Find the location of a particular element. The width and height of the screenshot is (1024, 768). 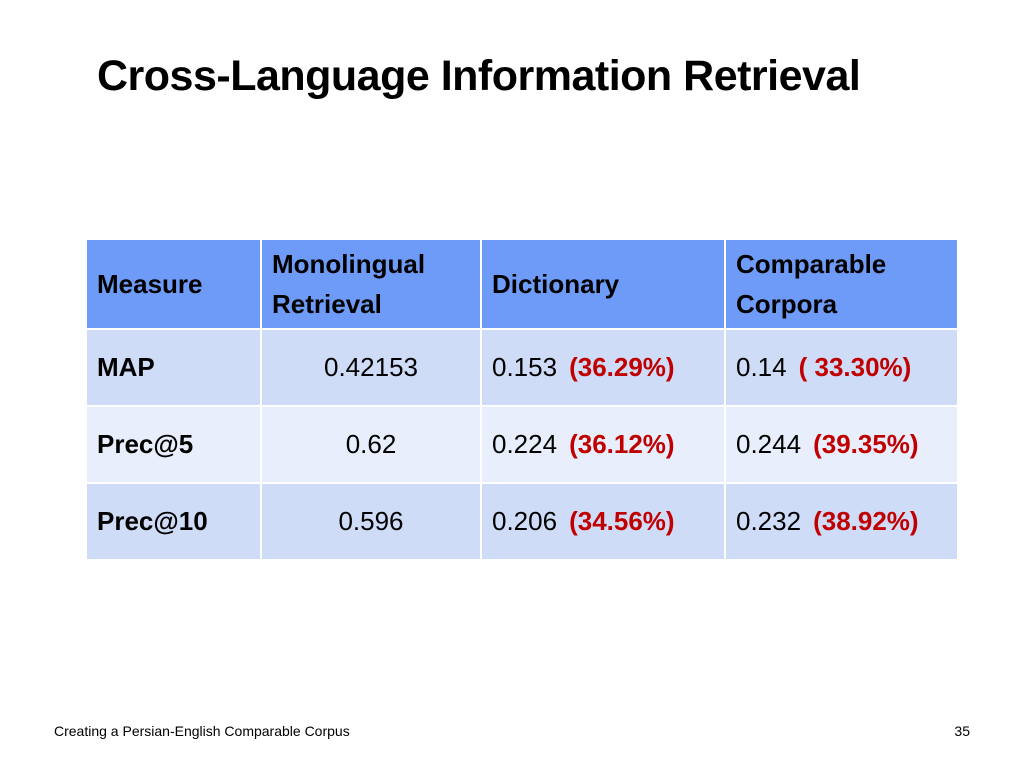

comparable-value: 0.14 is located at coordinates (761, 367).